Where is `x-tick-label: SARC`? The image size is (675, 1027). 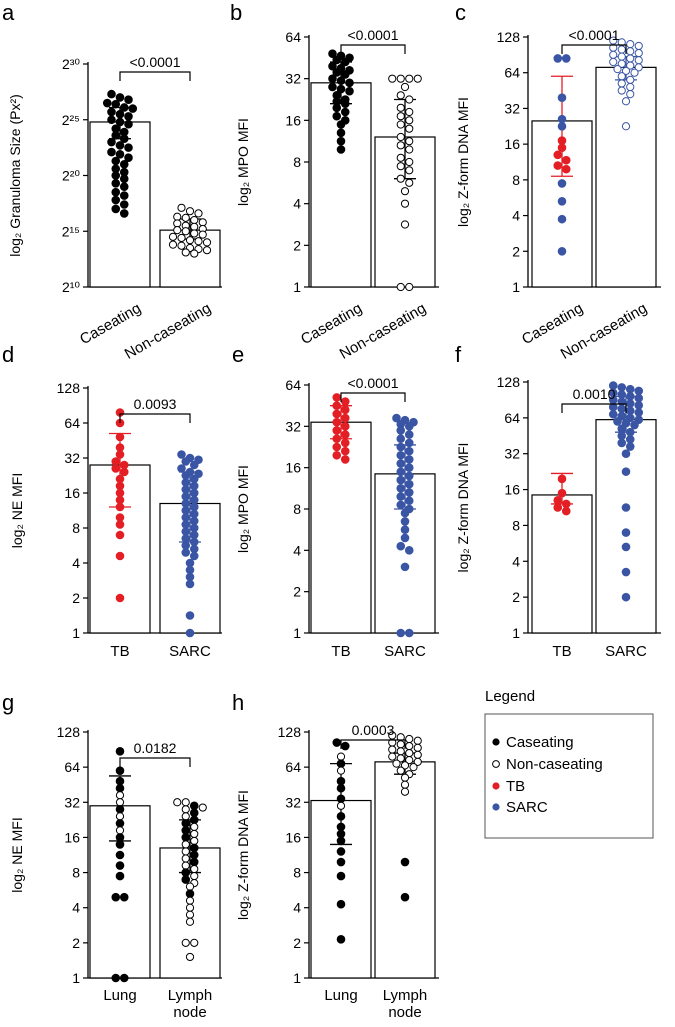
x-tick-label: SARC is located at coordinates (626, 651).